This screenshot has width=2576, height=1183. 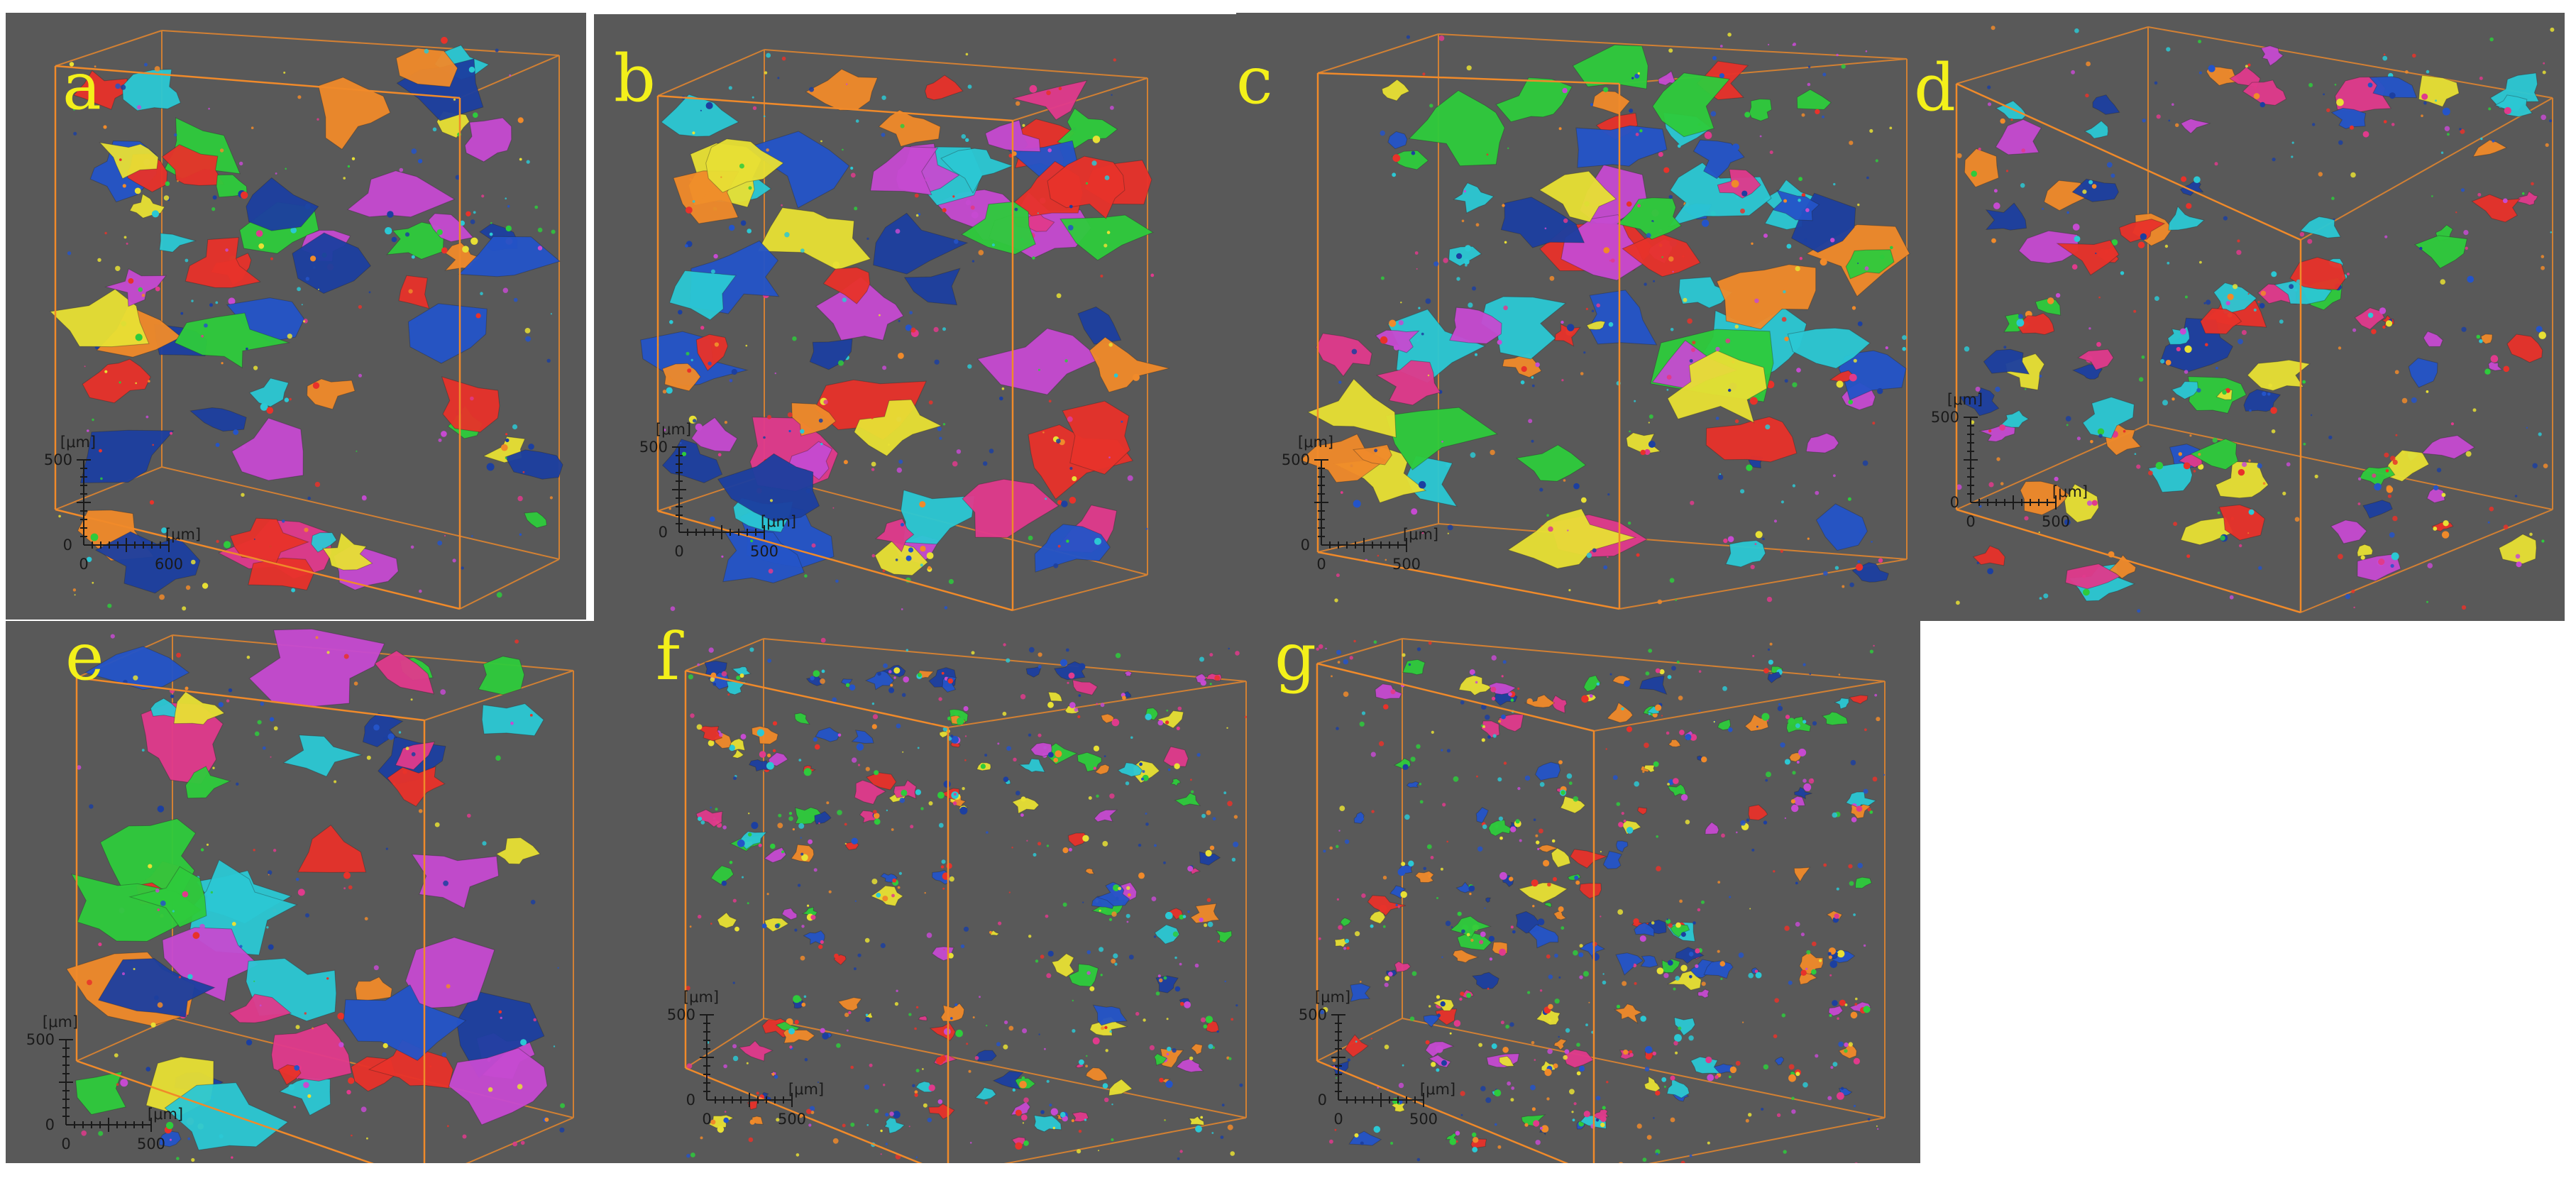 I want to click on pore-network-rendering-b, so click(x=905, y=330).